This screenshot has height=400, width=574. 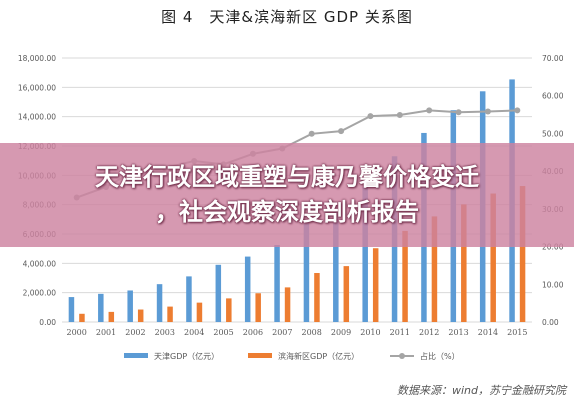 What do you see at coordinates (370, 332) in the screenshot?
I see `x-tick-label: 2010` at bounding box center [370, 332].